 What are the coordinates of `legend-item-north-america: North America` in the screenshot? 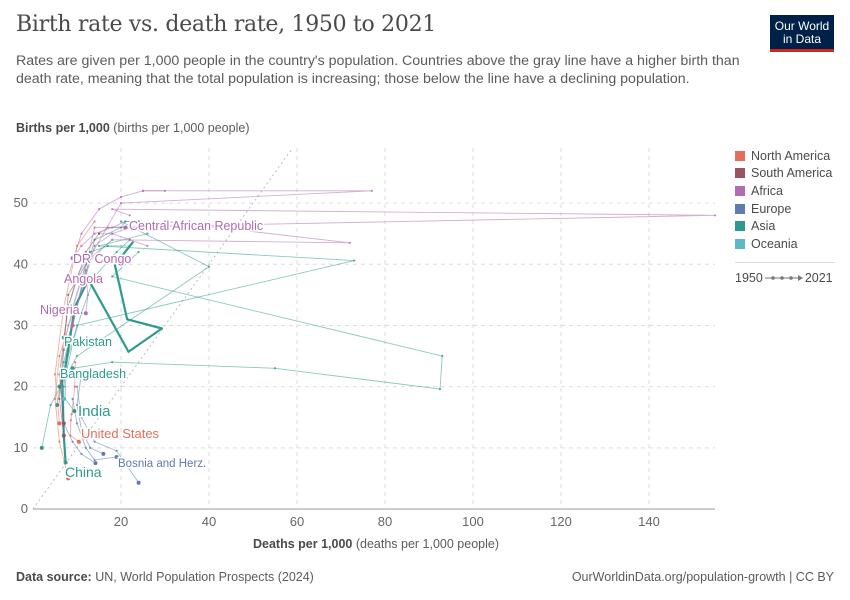 It's located at (785, 156).